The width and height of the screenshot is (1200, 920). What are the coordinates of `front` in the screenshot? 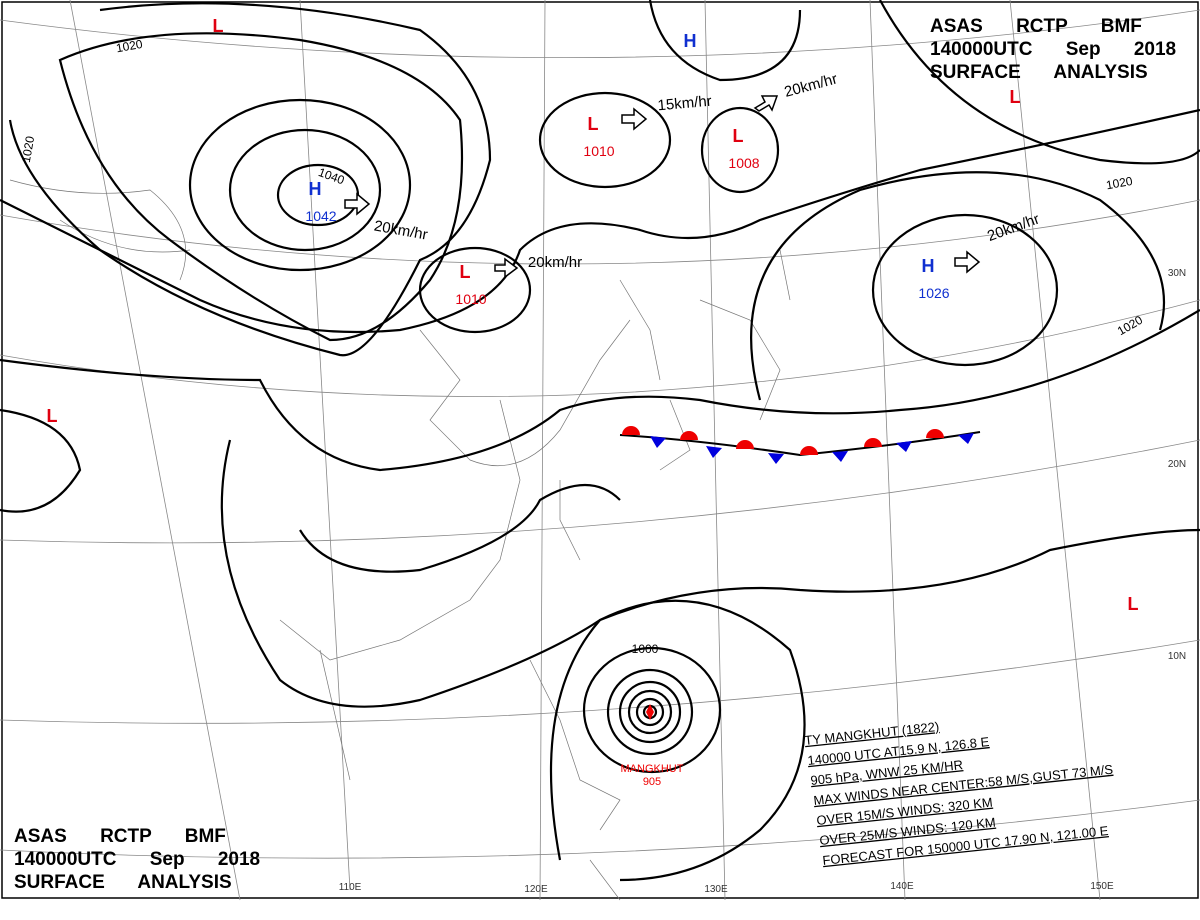 It's located at (800, 445).